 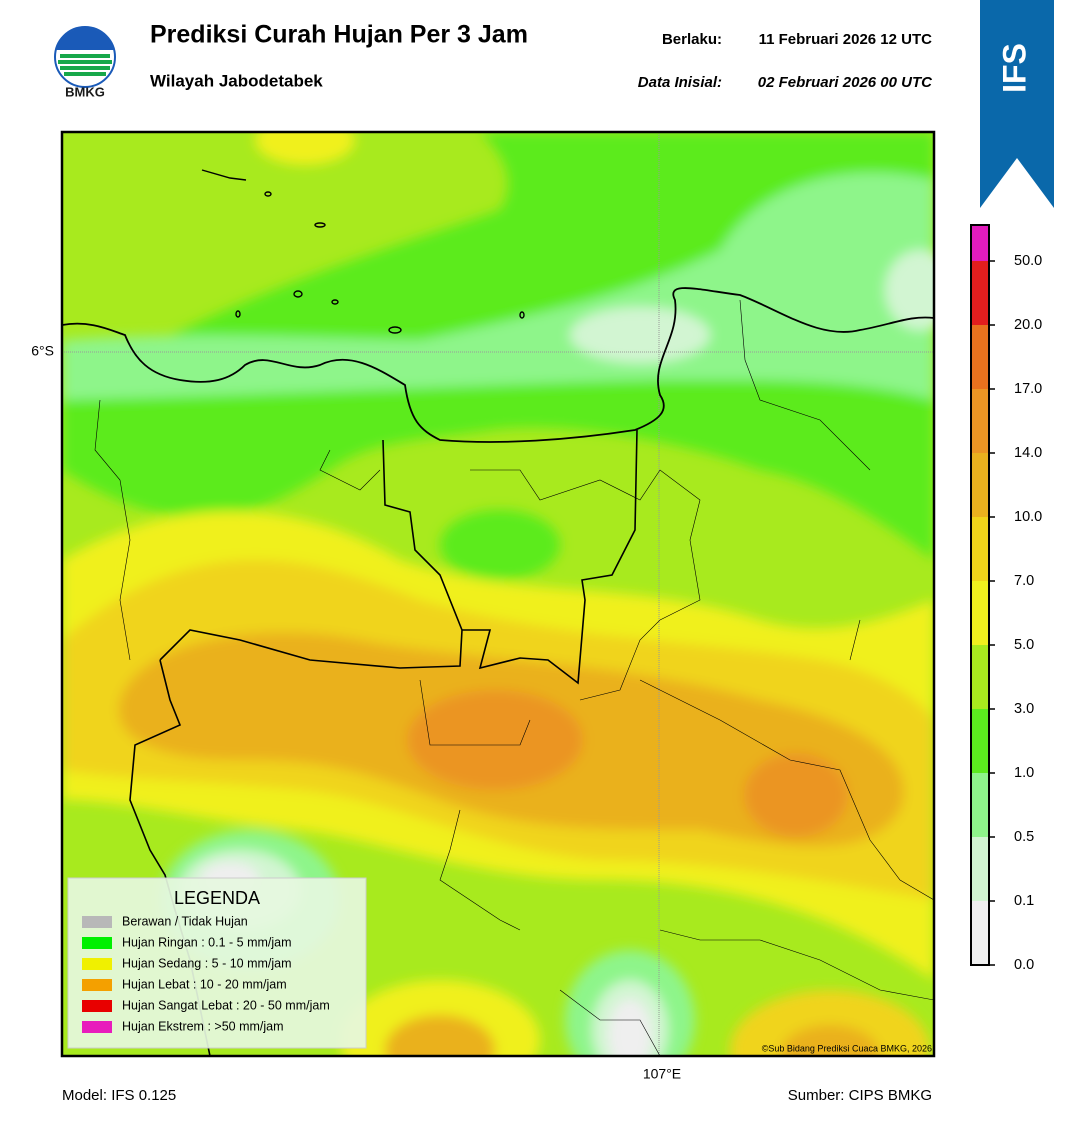 I want to click on logo-text: BMKG, so click(x=85, y=91).